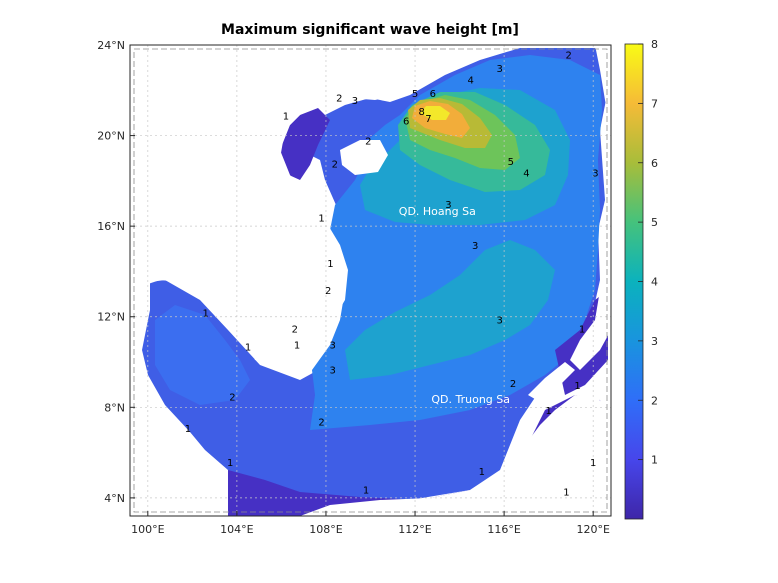 The image size is (778, 583). I want to click on colorbar: 1 2 3 4 5 6 7 8, so click(641, 279).